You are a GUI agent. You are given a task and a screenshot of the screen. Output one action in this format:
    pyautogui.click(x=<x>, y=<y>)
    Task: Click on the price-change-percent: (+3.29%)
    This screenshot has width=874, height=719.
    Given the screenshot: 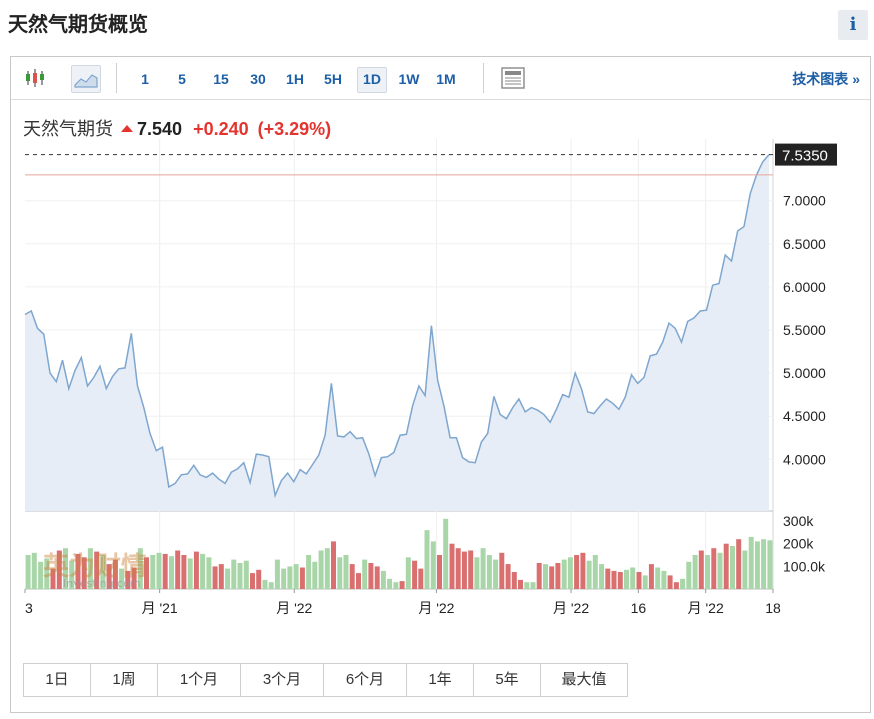 What is the action you would take?
    pyautogui.click(x=294, y=129)
    